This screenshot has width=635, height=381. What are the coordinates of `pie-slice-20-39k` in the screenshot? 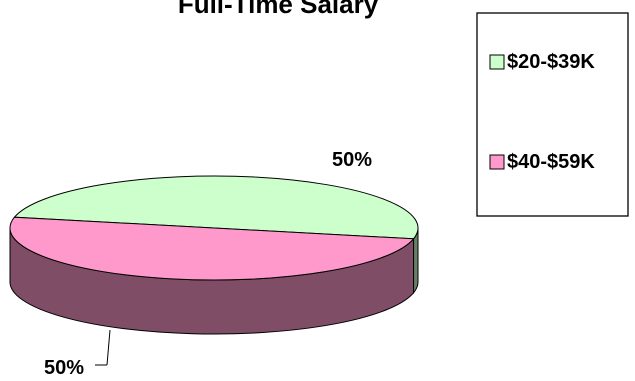 It's located at (216, 207).